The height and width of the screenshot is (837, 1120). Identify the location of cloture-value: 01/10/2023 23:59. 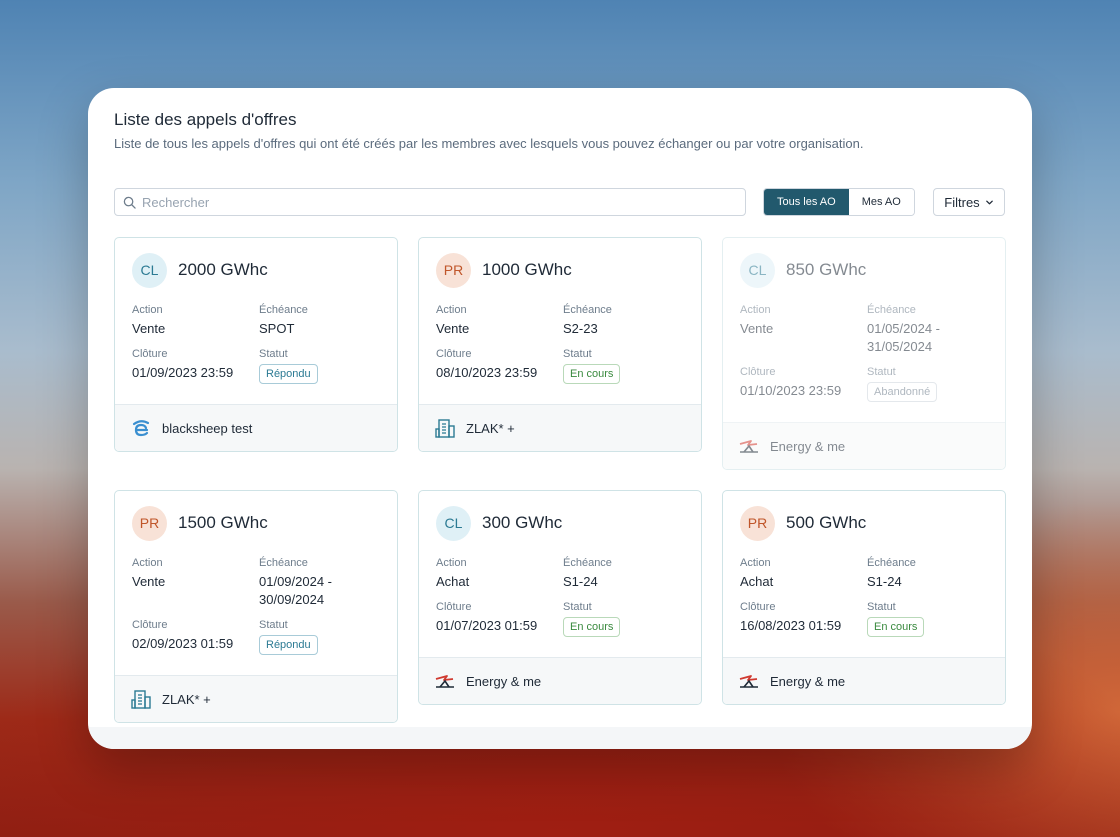
(791, 390).